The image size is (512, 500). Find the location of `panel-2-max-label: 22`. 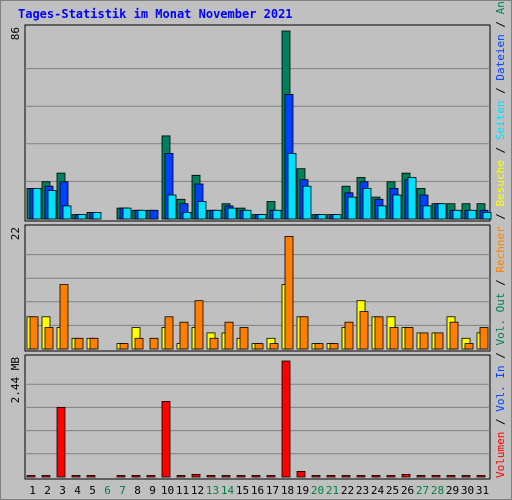

panel-2-max-label: 22 is located at coordinates (15, 233).